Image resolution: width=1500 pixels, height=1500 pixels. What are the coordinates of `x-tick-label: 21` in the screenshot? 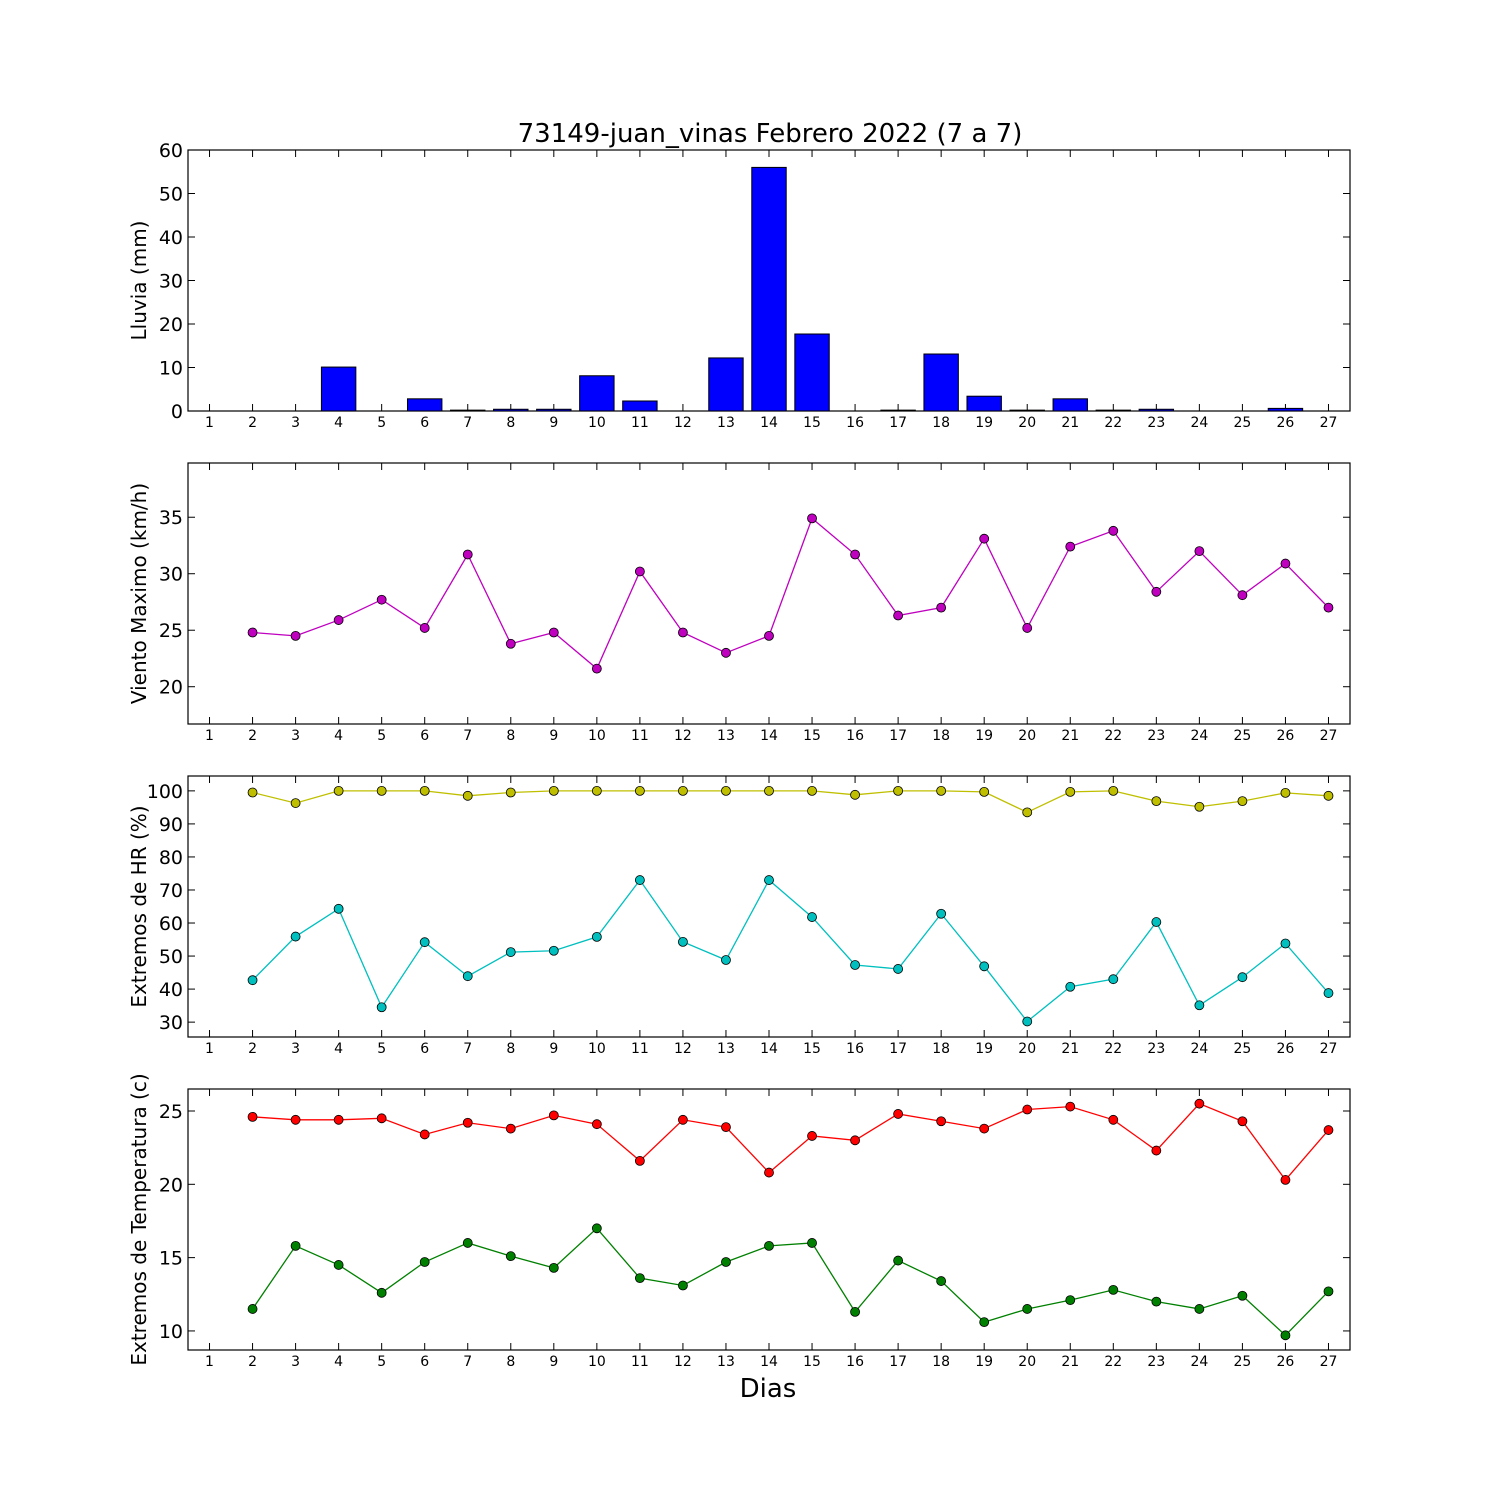 It's located at (1070, 1362).